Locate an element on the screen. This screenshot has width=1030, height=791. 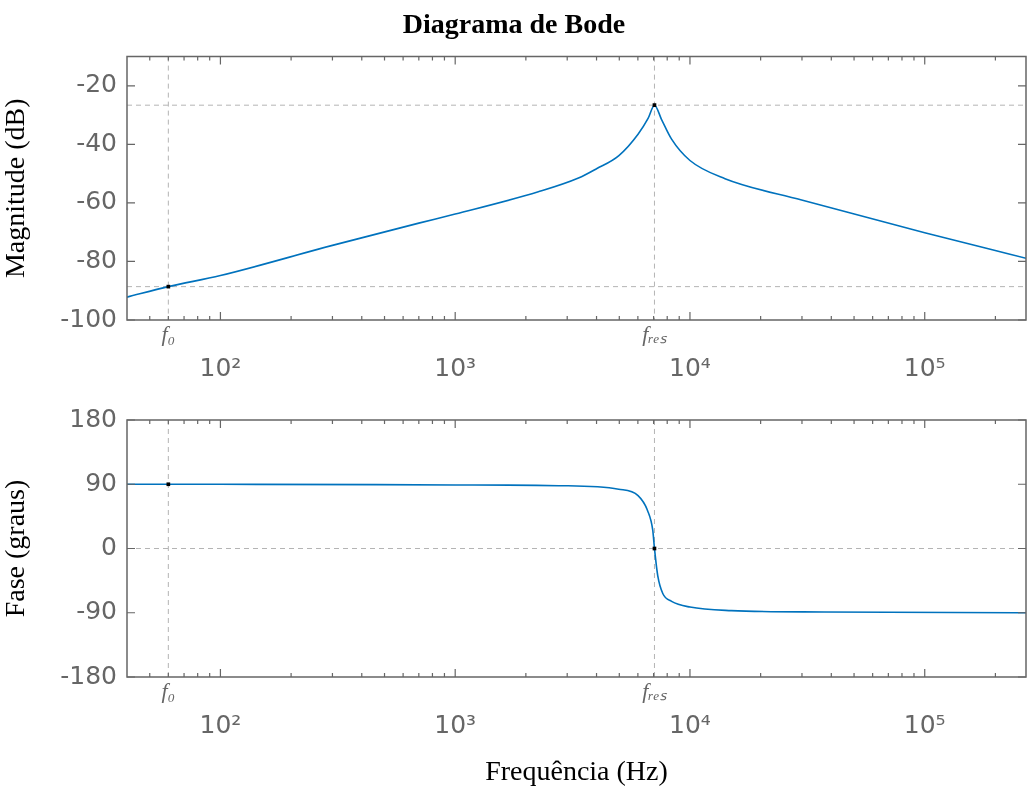
y-tick-label: -80 is located at coordinates (96, 259).